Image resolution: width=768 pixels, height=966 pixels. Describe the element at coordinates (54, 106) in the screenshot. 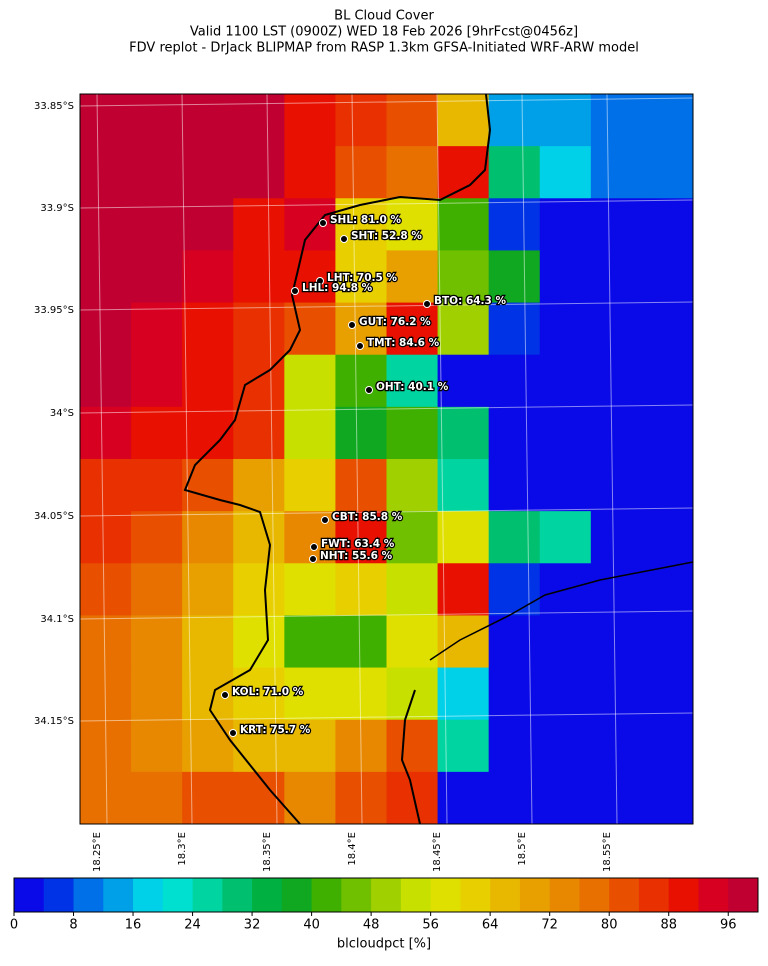

I see `lat-label: 33.85°S` at that location.